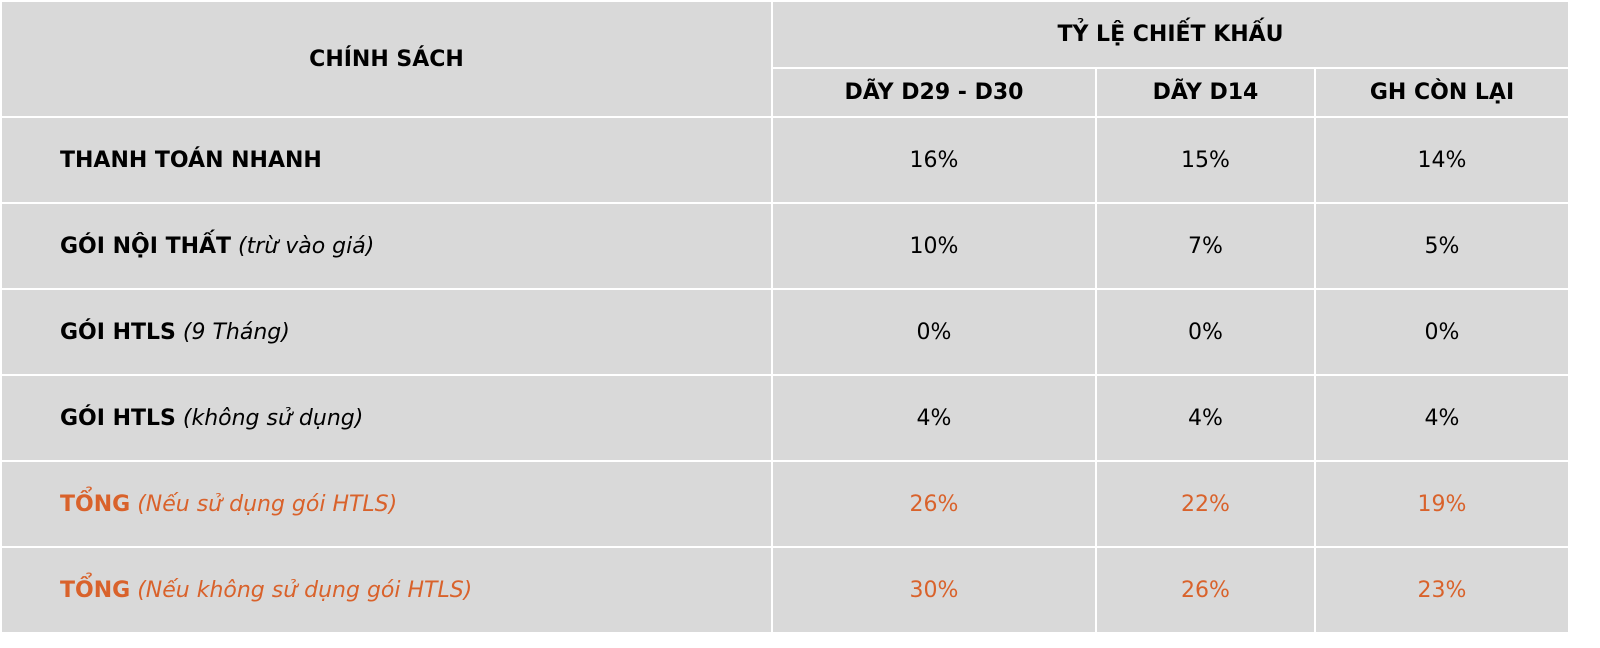  What do you see at coordinates (236, 332) in the screenshot?
I see `label-note: (9 Tháng)` at bounding box center [236, 332].